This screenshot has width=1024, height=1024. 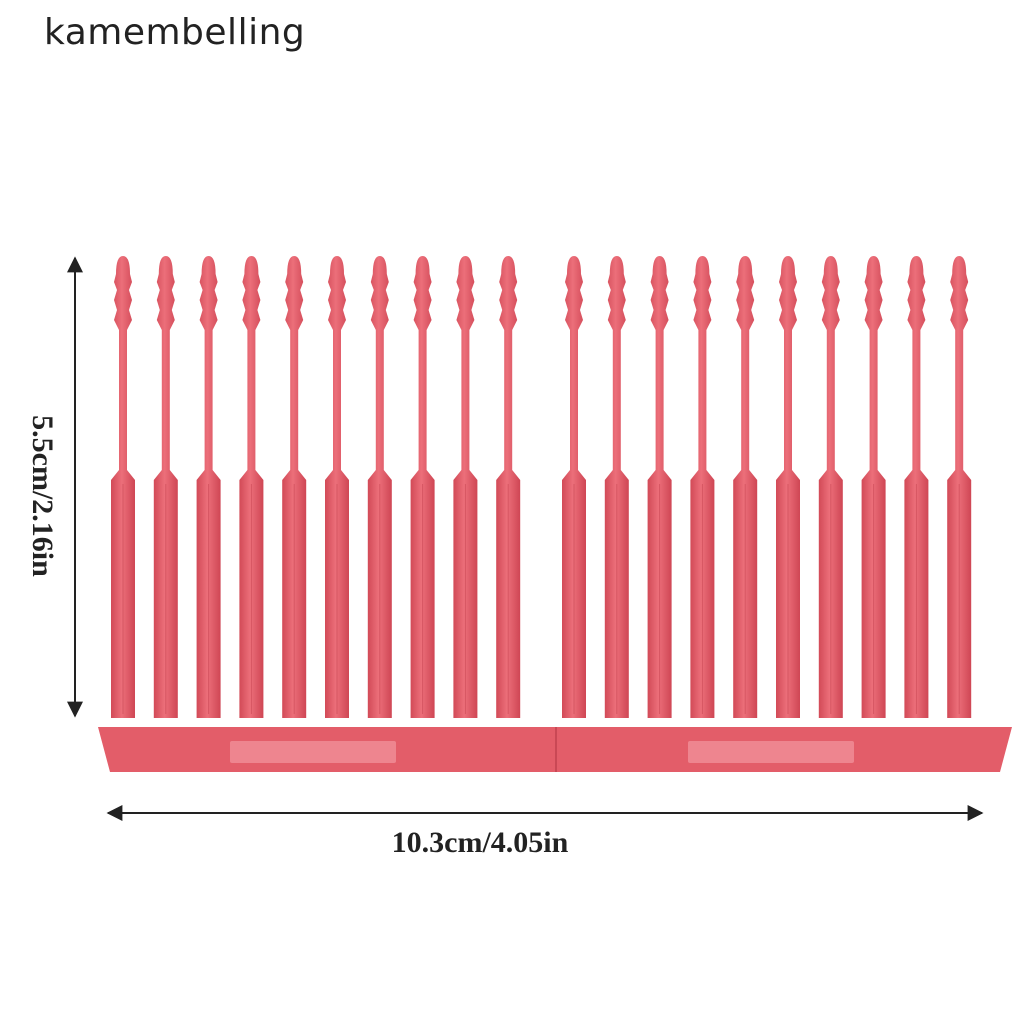 I want to click on base-panel-right, so click(x=771, y=752).